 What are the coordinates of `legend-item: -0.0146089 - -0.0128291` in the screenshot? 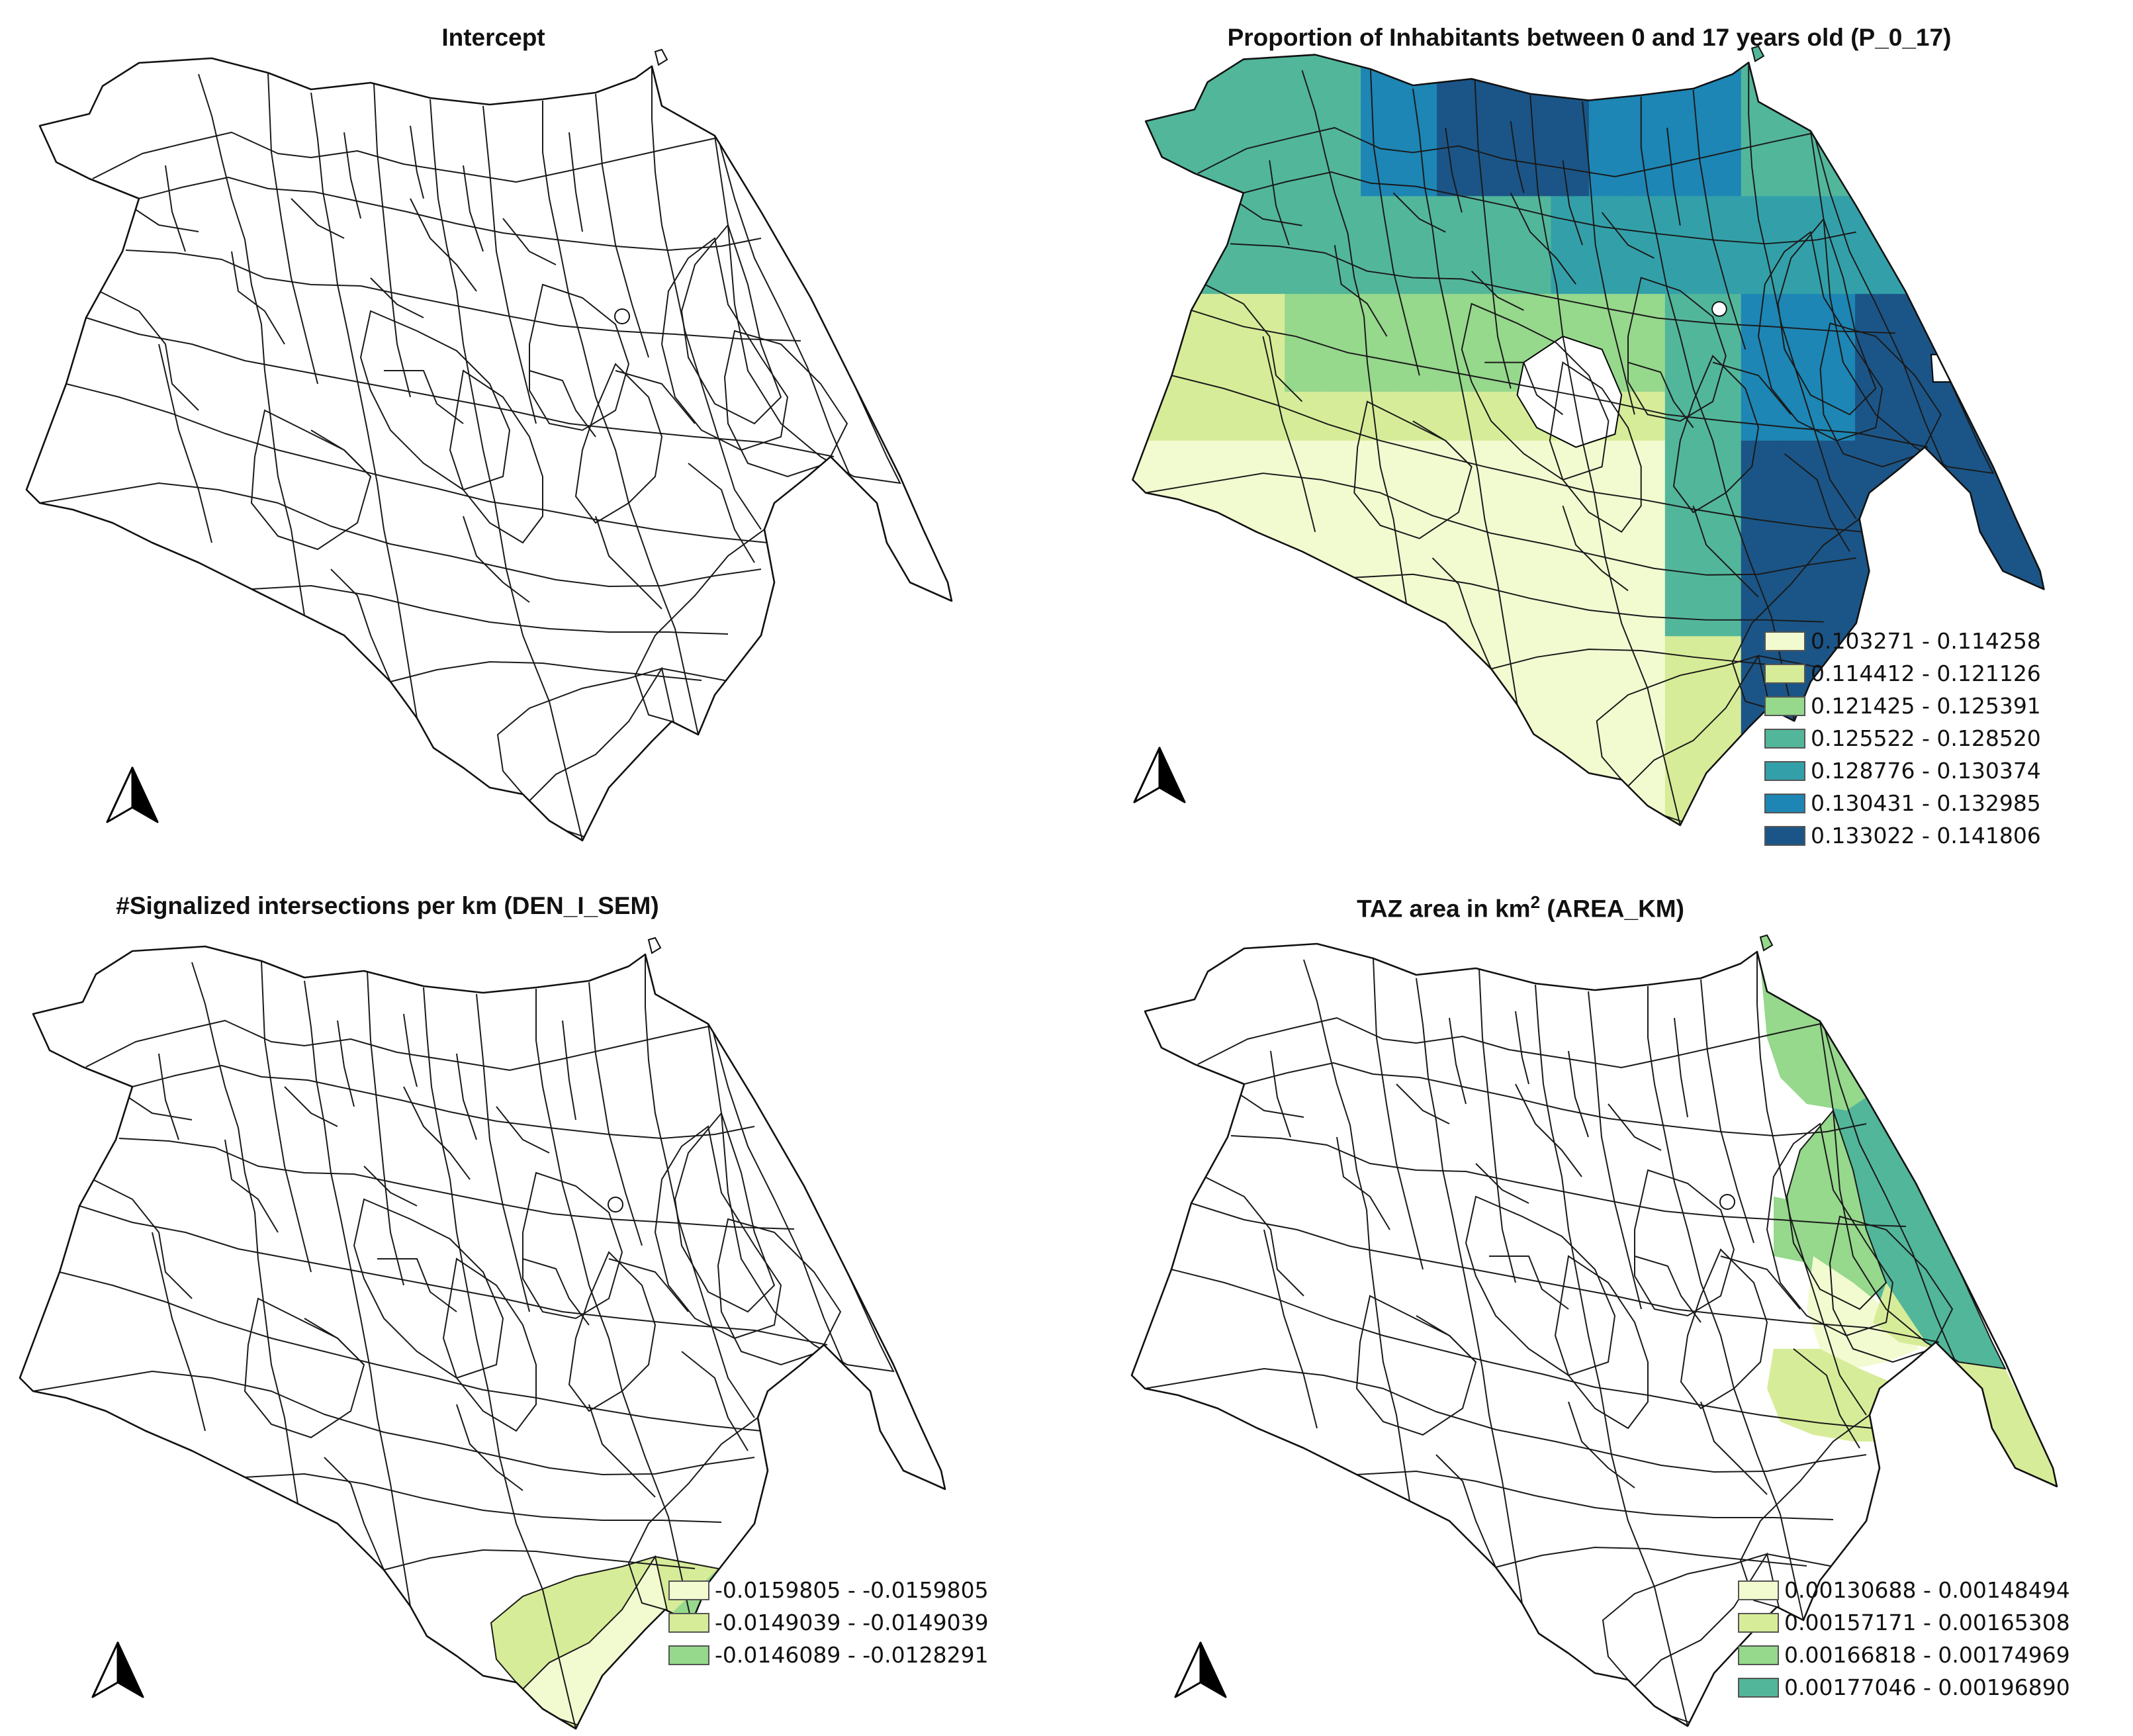 It's located at (828, 1655).